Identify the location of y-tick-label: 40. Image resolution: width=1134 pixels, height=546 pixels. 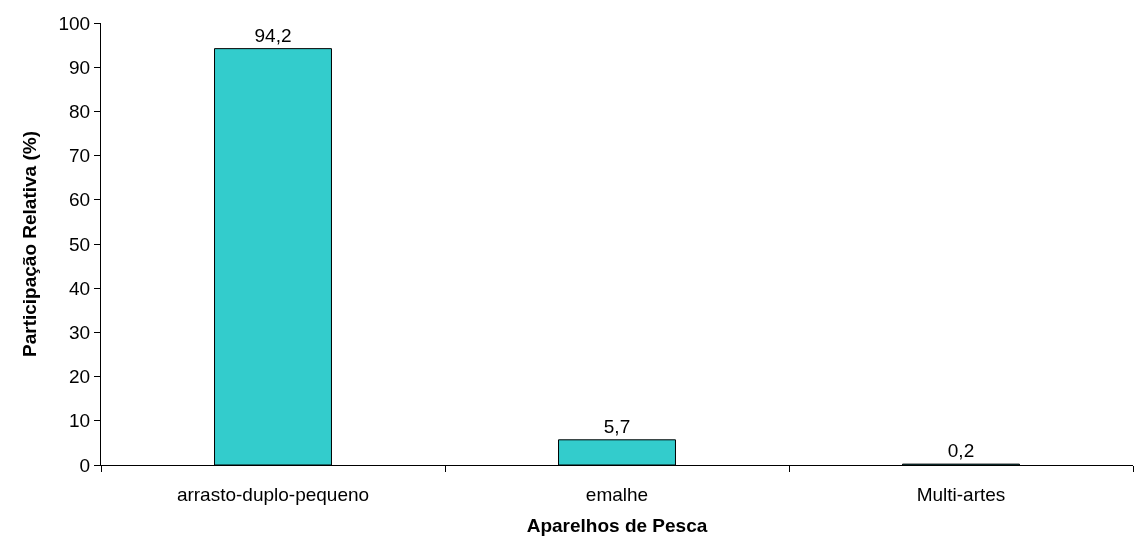
(80, 288).